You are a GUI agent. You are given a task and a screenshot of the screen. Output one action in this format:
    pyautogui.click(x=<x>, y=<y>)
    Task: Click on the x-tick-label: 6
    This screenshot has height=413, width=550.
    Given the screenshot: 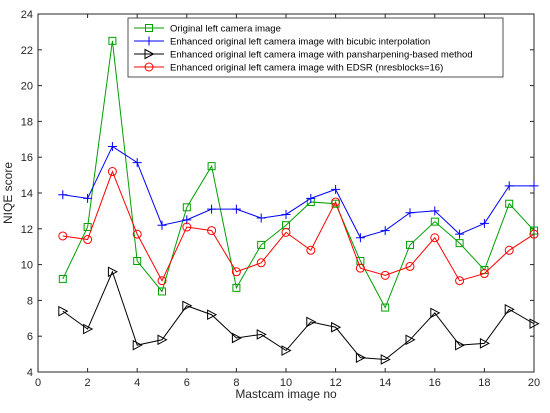 What is the action you would take?
    pyautogui.click(x=187, y=383)
    